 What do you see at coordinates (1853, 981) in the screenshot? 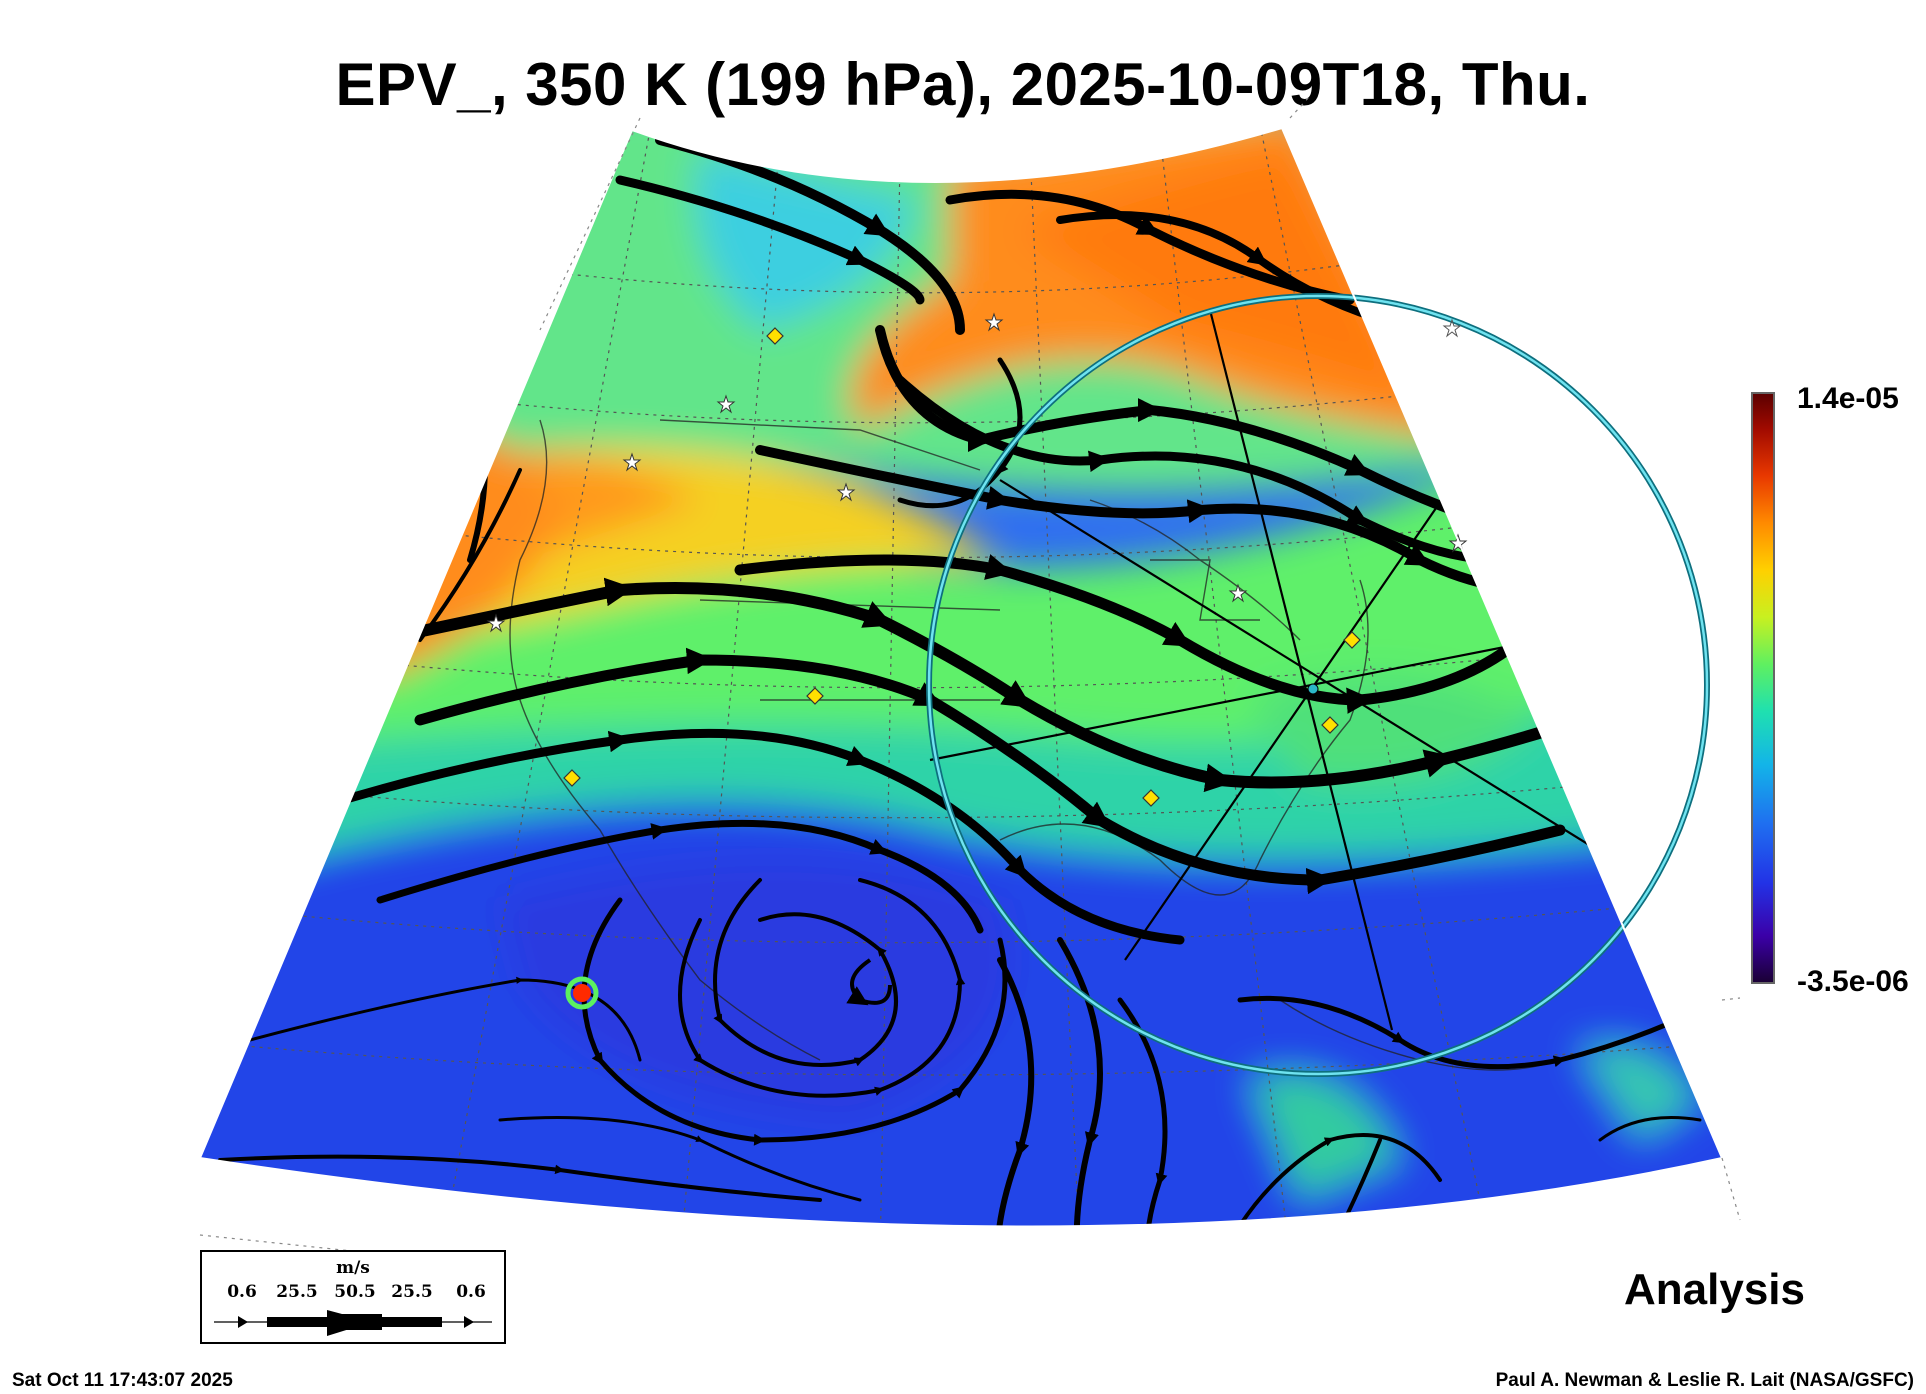
I see `colorbar-min-label: -3.5e-06` at bounding box center [1853, 981].